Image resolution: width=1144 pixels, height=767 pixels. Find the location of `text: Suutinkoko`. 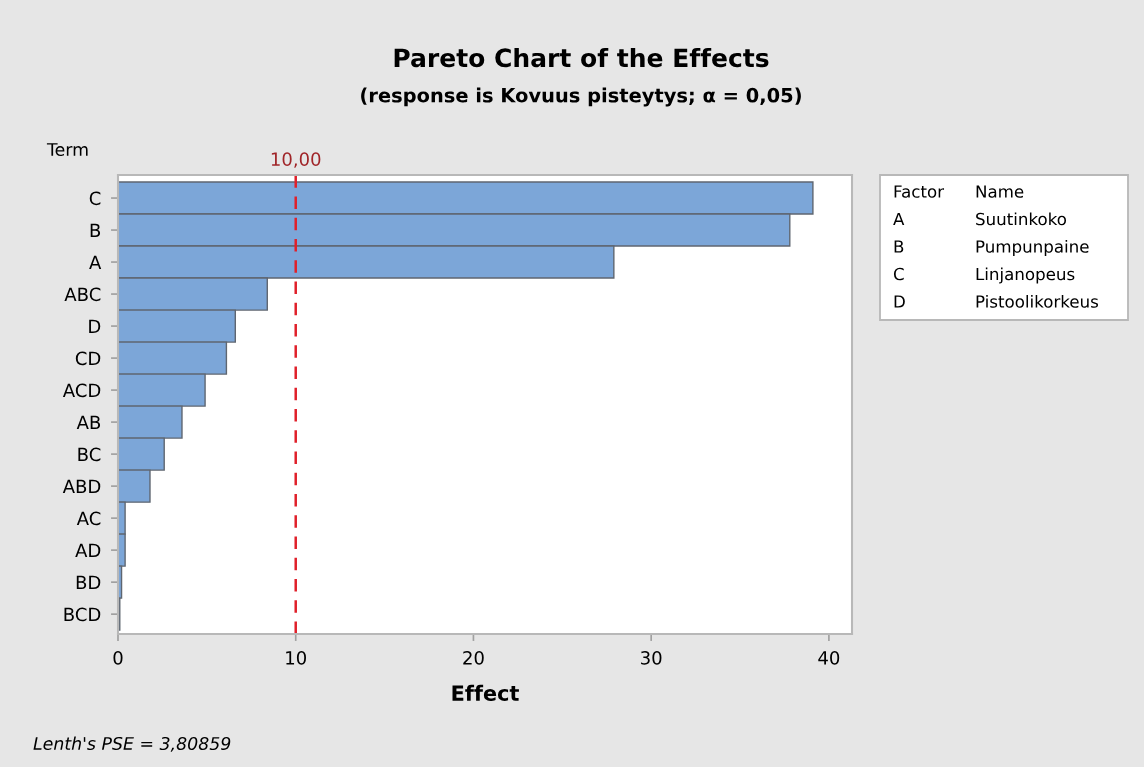

text: Suutinkoko is located at coordinates (1021, 219).